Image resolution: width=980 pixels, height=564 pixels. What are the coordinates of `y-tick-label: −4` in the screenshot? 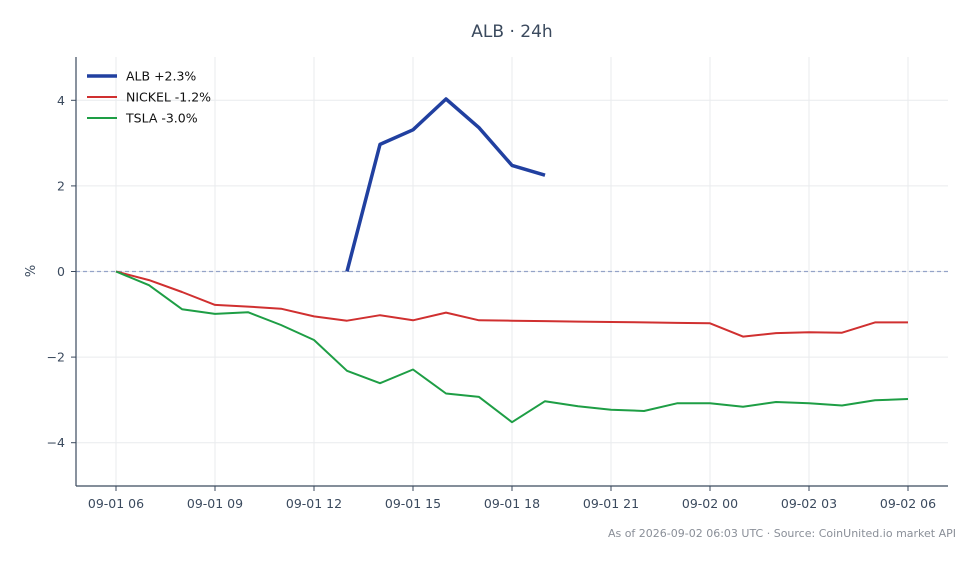 It's located at (56, 442).